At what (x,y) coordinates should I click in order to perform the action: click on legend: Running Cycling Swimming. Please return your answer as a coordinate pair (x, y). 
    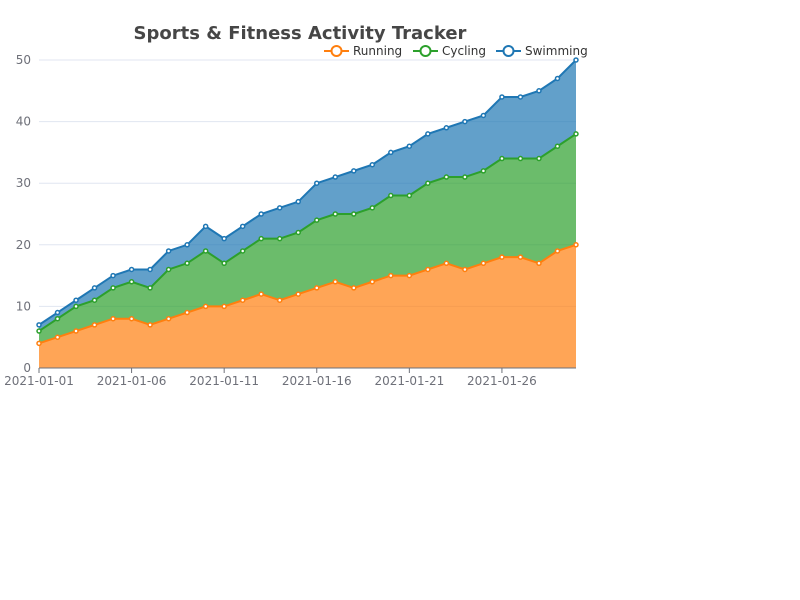
    Looking at the image, I should click on (456, 51).